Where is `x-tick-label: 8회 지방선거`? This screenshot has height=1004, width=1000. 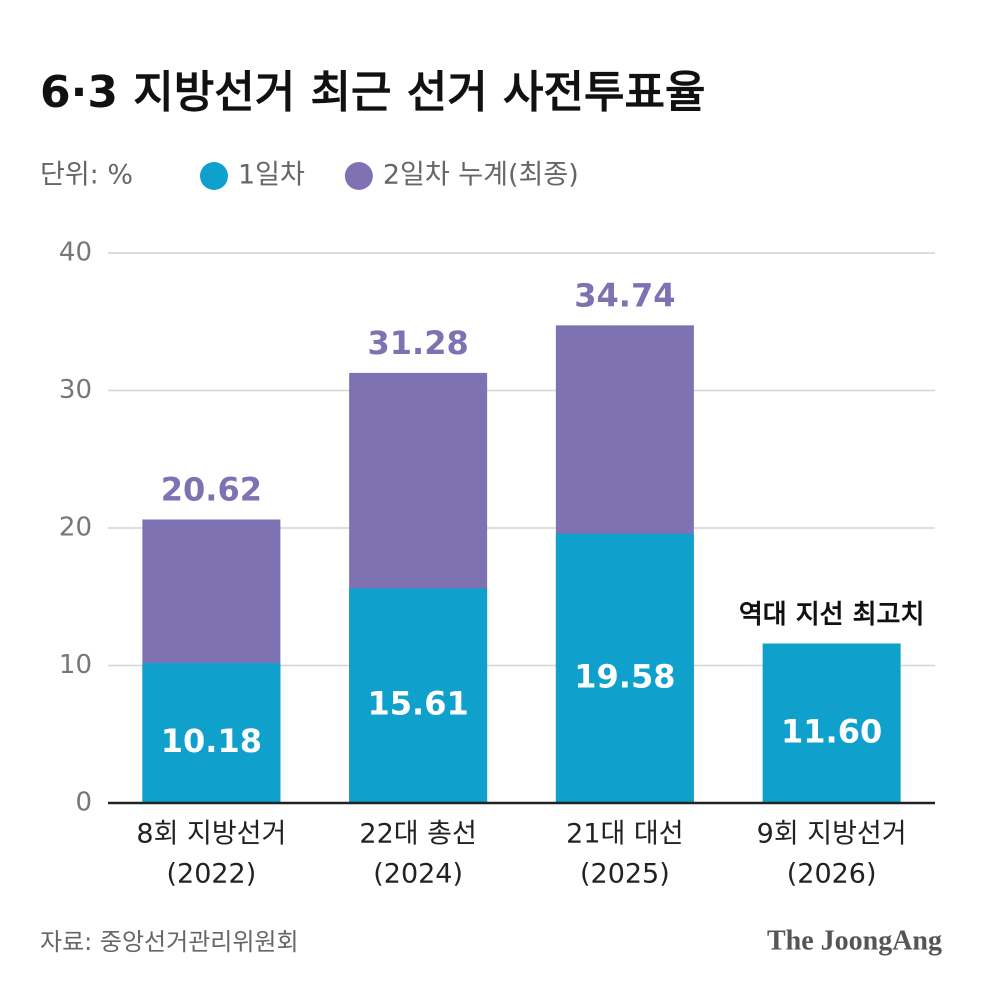 x-tick-label: 8회 지방선거 is located at coordinates (211, 834).